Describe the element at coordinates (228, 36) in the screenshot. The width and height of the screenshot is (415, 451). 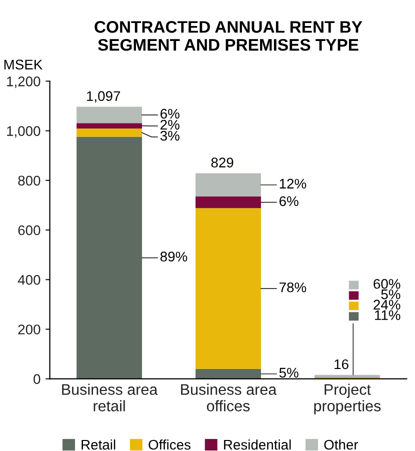
I see `chart-title: CONTRACTED ANNUAL RENT BY SEGMENT AND PREMISES TYPE` at that location.